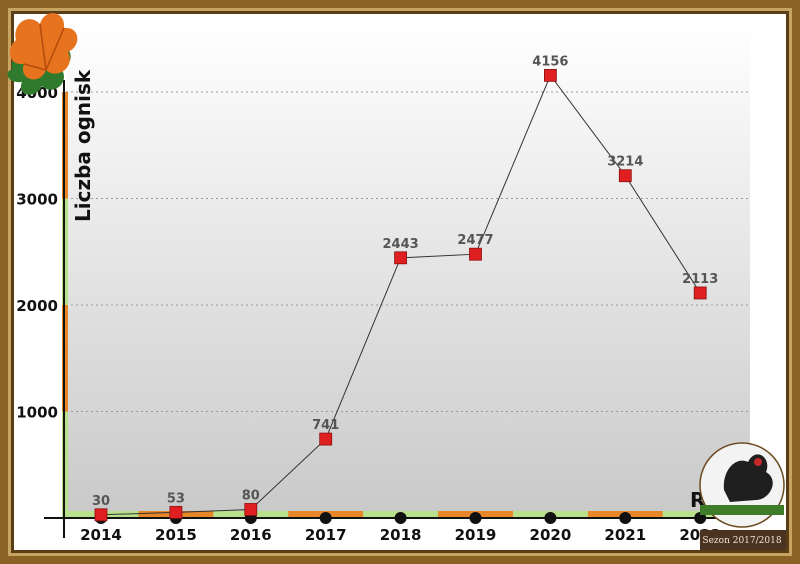 The width and height of the screenshot is (800, 564). Describe the element at coordinates (742, 496) in the screenshot. I see `hunting-club-badge` at that location.